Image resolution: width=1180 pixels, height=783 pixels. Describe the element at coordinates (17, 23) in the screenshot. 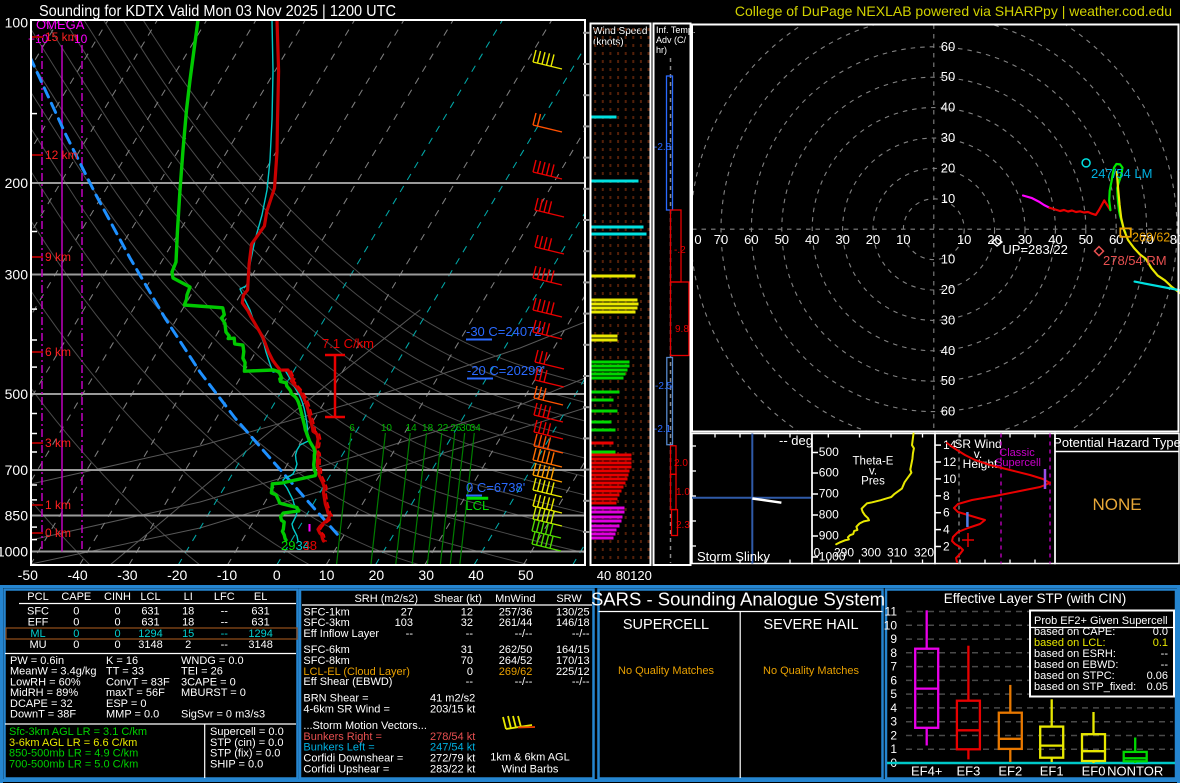

I see `svg-text: 100` at that location.